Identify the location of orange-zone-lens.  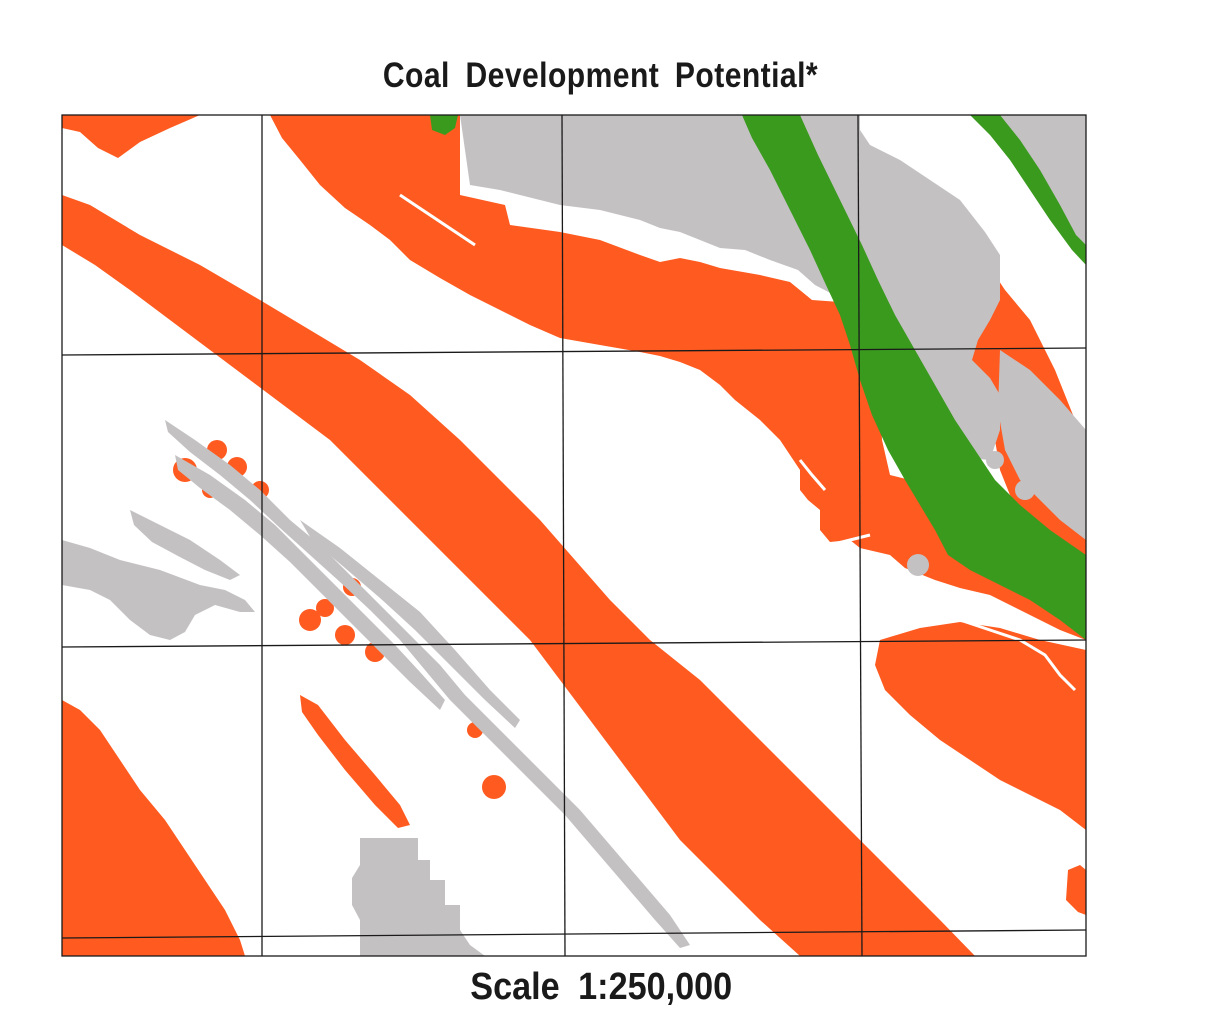
(355, 761).